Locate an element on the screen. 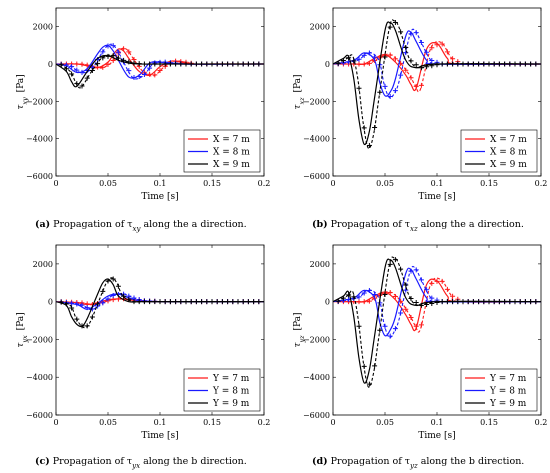 This screenshot has height=473, width=550. y-axis-label: τyz [Pa] is located at coordinates (299, 330).